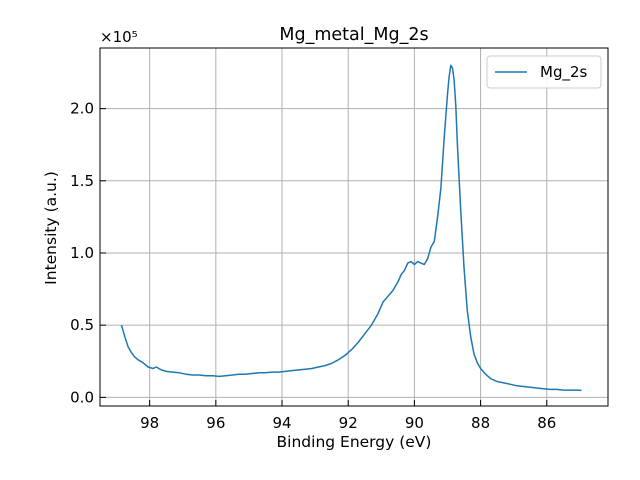 This screenshot has width=640, height=480. Describe the element at coordinates (354, 442) in the screenshot. I see `x-axis-label: Binding Energy (eV)` at that location.